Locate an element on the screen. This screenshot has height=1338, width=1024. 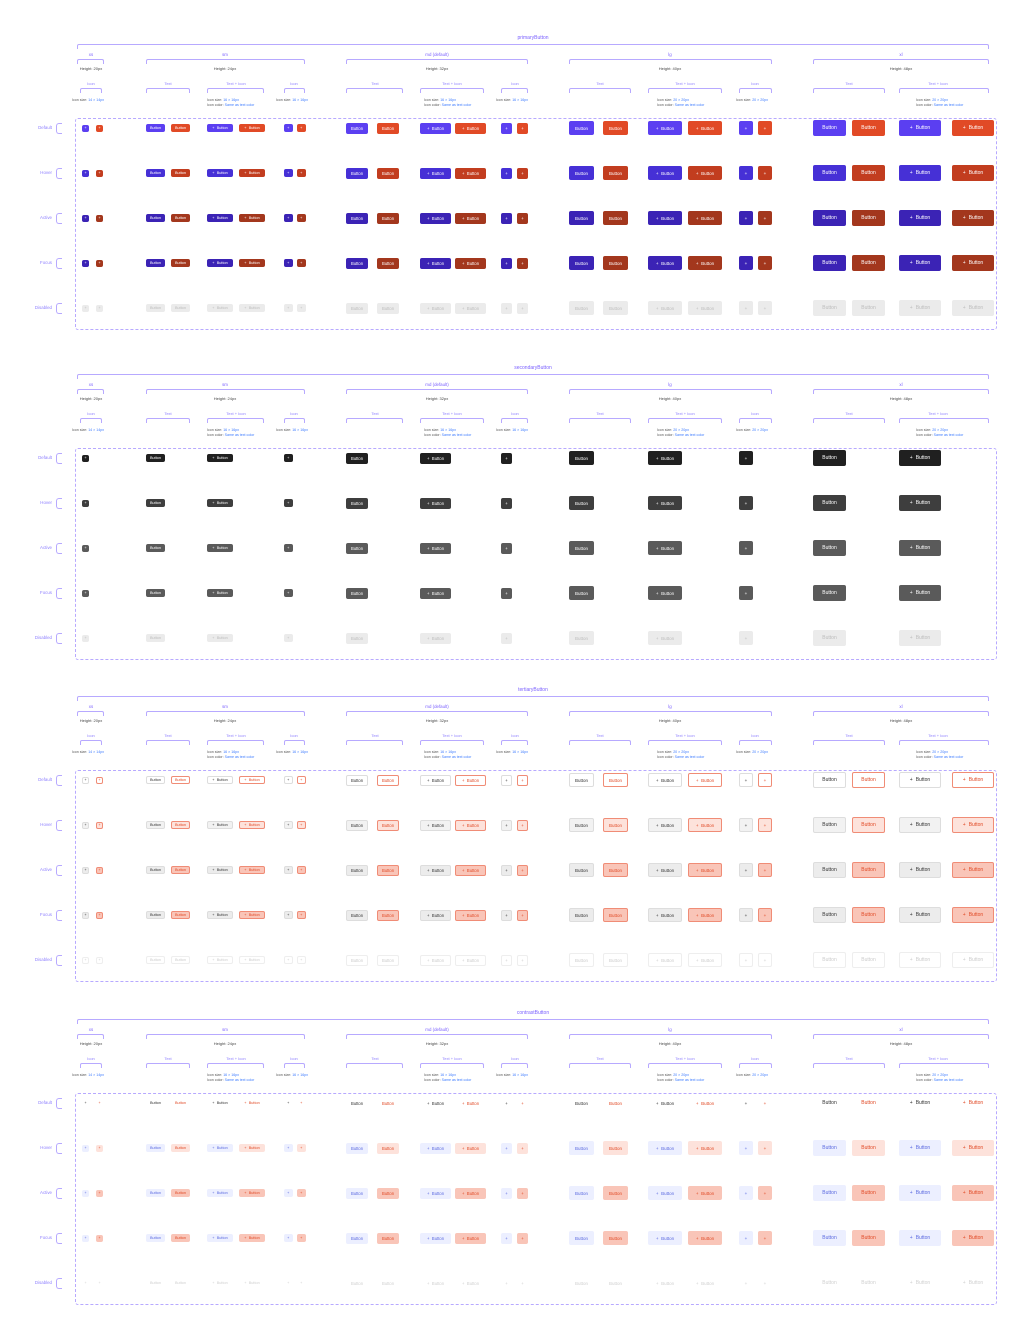
primary-button-md-text-b-disabled: Button is located at coordinates (388, 308).